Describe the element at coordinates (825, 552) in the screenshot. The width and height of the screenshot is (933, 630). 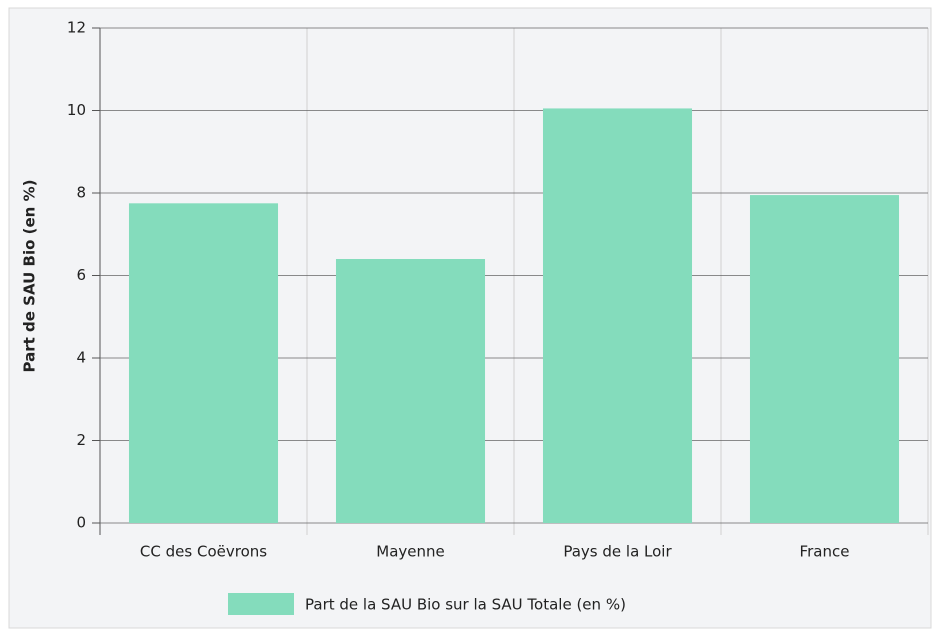
I see `x-tick-label: France` at that location.